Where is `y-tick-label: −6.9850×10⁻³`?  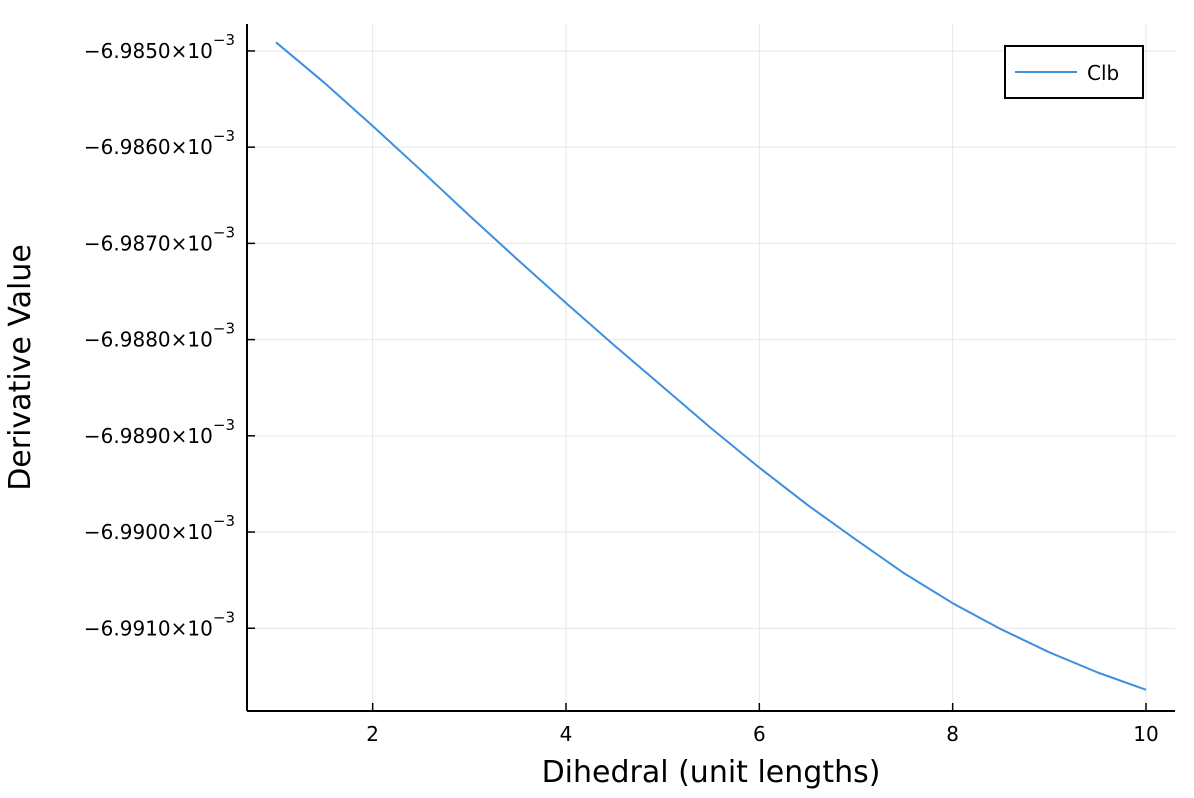
y-tick-label: −6.9850×10⁻³ is located at coordinates (159, 47).